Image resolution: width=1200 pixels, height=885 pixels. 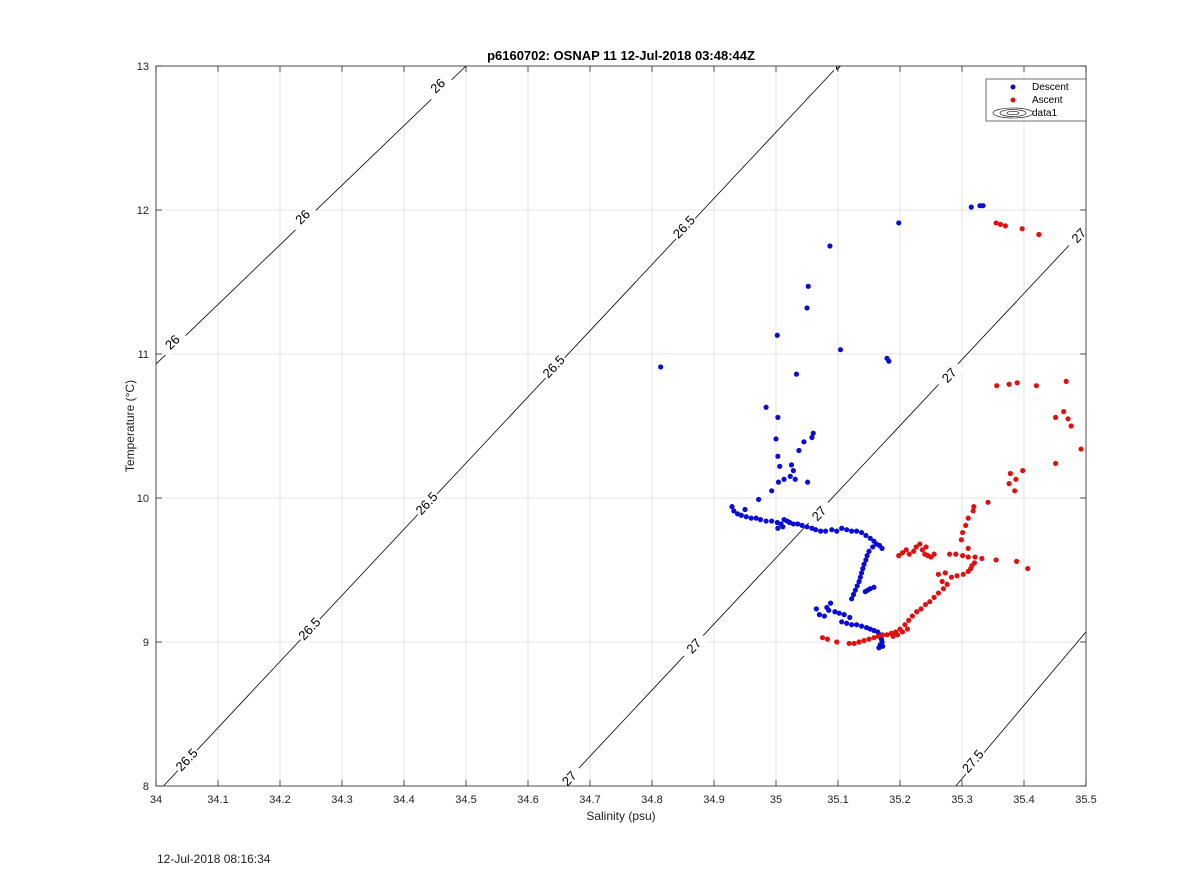 What do you see at coordinates (1085, 800) in the screenshot?
I see `x-tick-label: 35.5` at bounding box center [1085, 800].